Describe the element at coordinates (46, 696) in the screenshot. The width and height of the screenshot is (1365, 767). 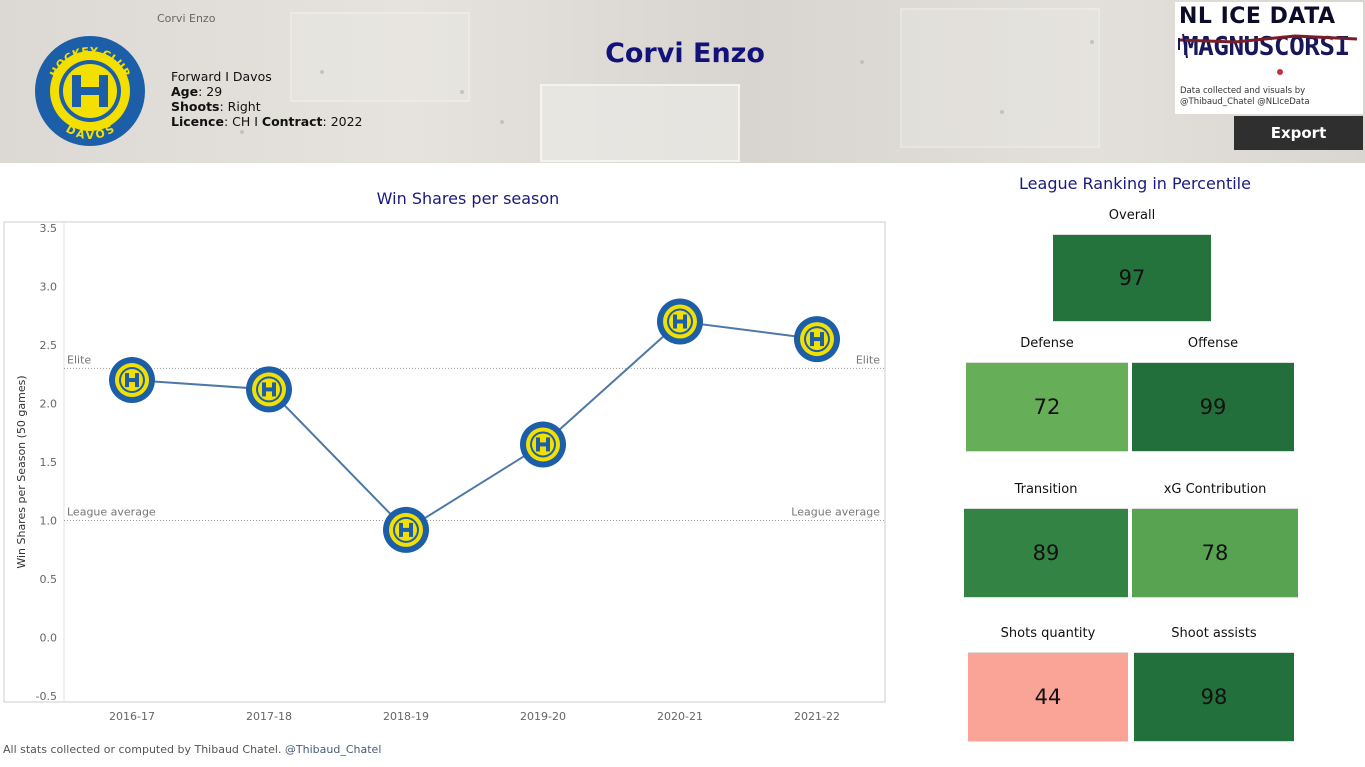
I see `y-tick-label: -0.5` at that location.